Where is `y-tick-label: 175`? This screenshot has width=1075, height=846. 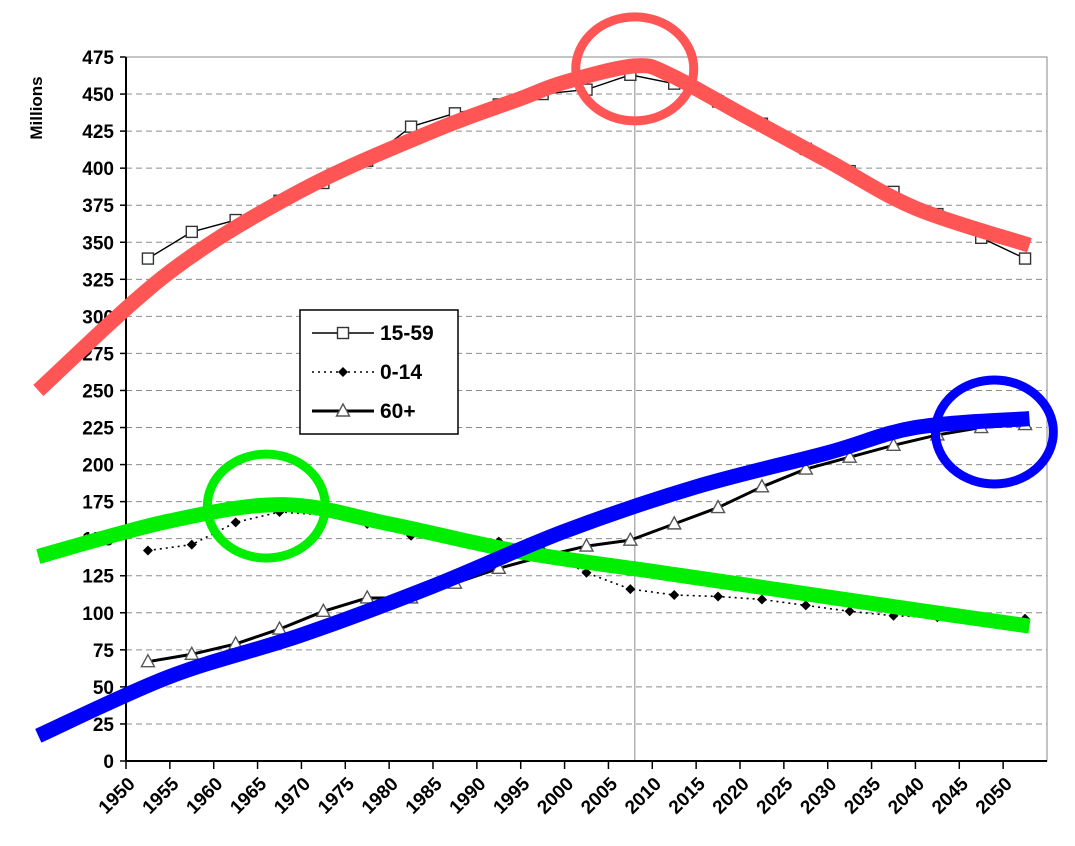
y-tick-label: 175 is located at coordinates (98, 503).